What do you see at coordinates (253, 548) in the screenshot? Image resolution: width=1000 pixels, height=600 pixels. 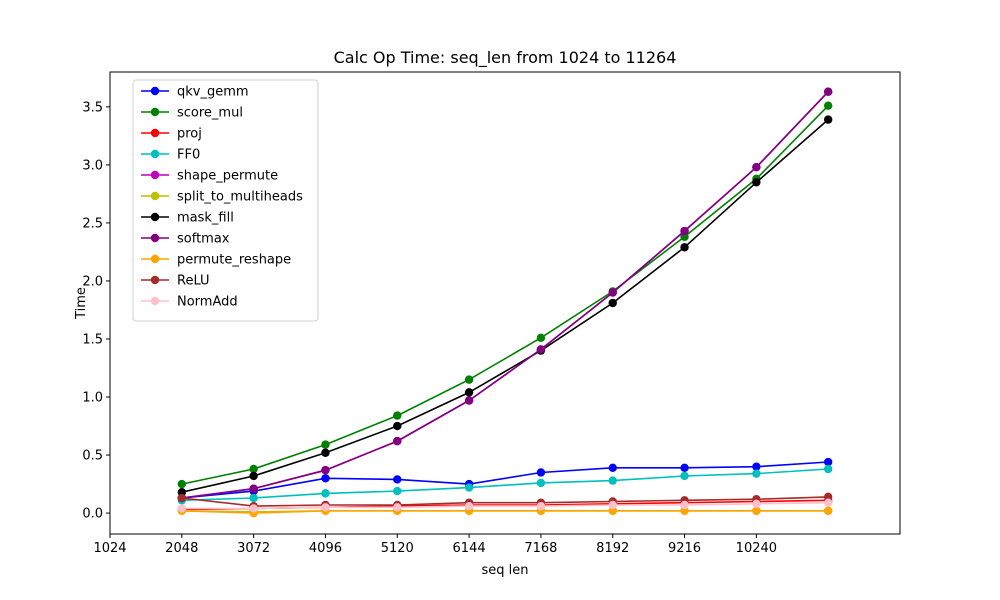 I see `x-tick-label: 3072` at bounding box center [253, 548].